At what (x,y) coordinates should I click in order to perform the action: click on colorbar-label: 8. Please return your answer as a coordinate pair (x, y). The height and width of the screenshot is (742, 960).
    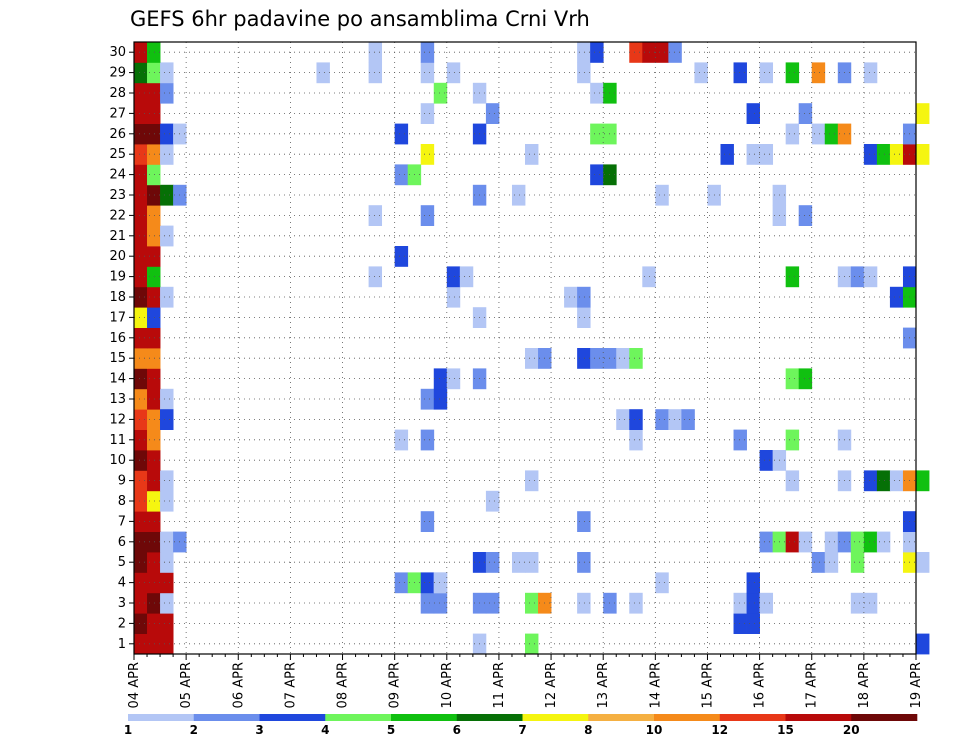
    Looking at the image, I should click on (588, 730).